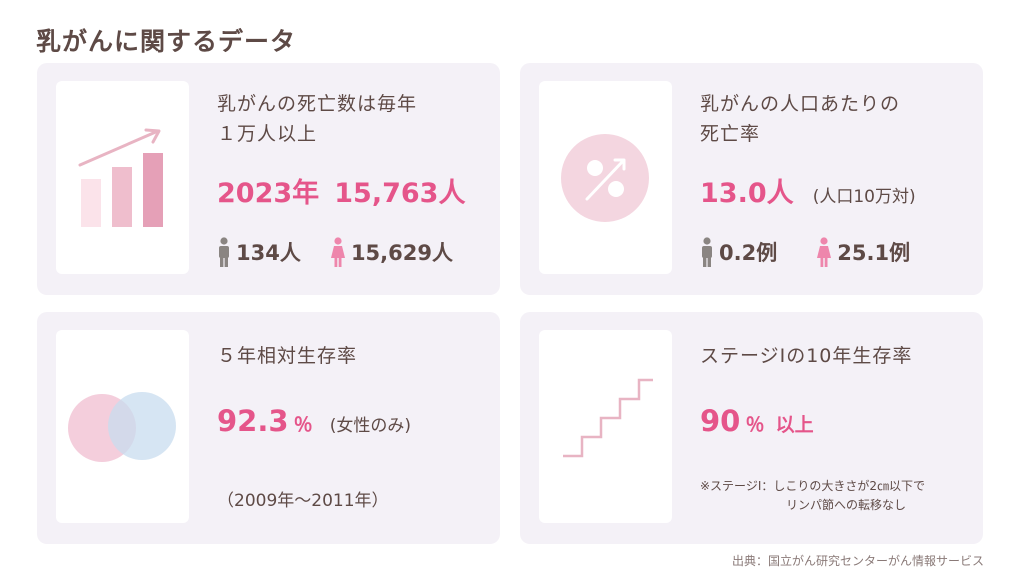  I want to click on female-count: 15,629人, so click(401, 253).